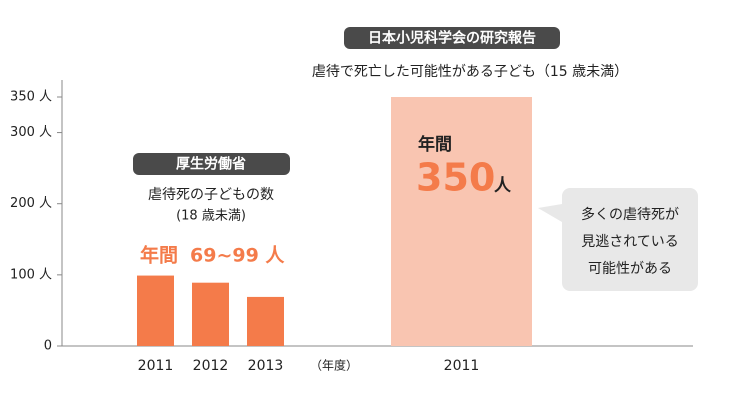 The width and height of the screenshot is (736, 414). Describe the element at coordinates (266, 366) in the screenshot. I see `x-tick-label: 2013` at that location.